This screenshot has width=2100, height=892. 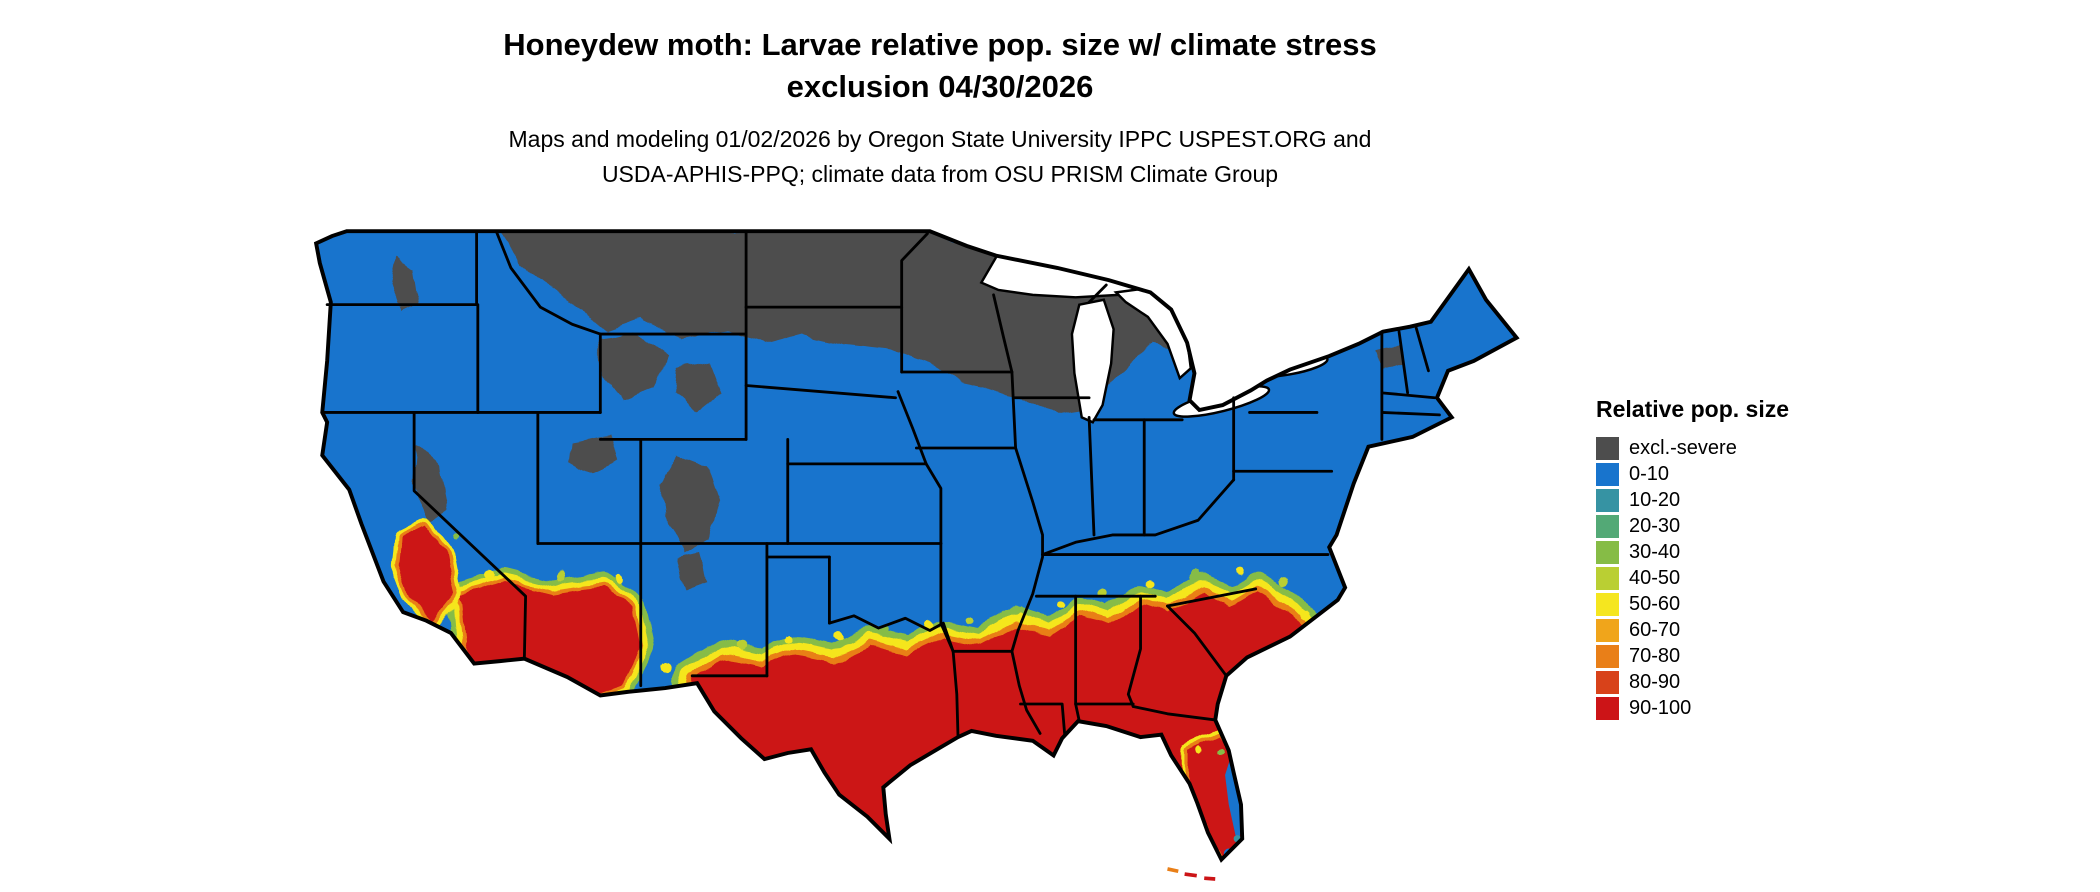 I want to click on legend-item-label: 80-90, so click(x=1655, y=682).